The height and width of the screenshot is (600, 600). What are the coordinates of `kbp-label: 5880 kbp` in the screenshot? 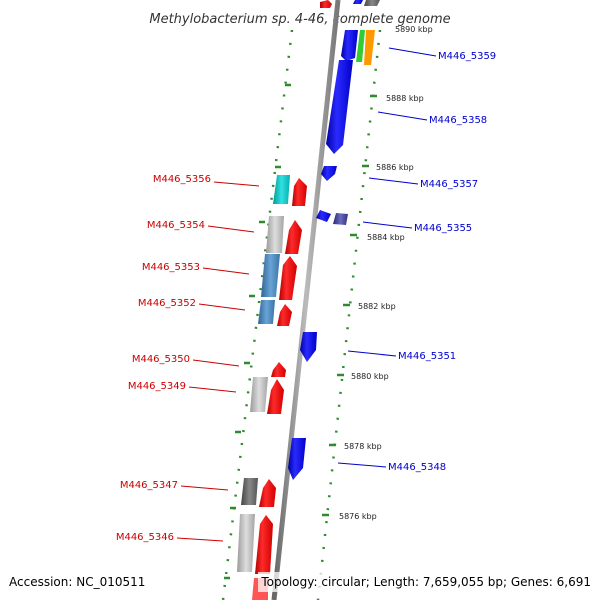 It's located at (370, 376).